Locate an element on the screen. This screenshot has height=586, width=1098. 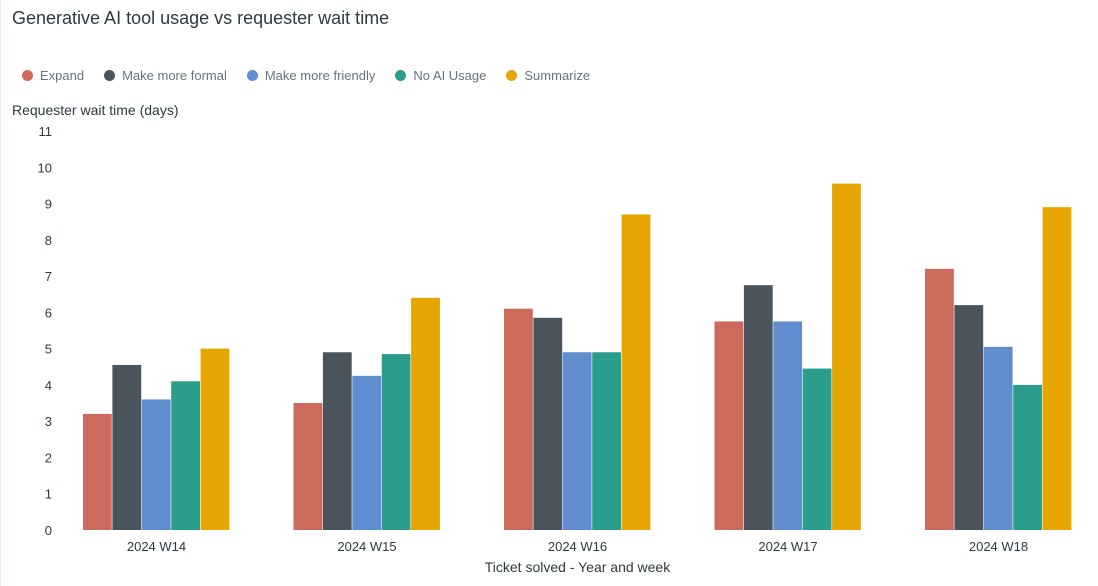
y-tick-label: 7 is located at coordinates (48, 276).